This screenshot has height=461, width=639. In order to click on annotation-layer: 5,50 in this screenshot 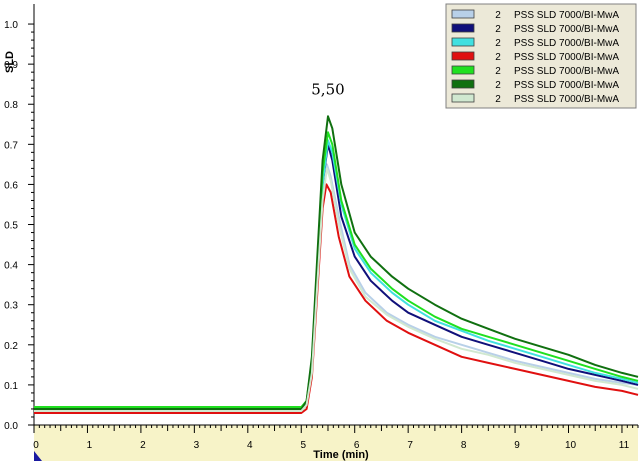, I will do `click(327, 89)`.